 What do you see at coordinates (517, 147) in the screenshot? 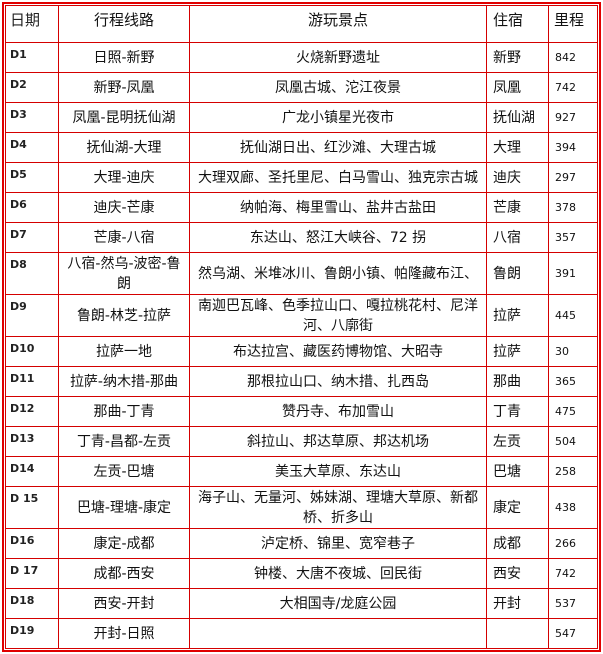
I see `cell-stay: 大理` at bounding box center [517, 147].